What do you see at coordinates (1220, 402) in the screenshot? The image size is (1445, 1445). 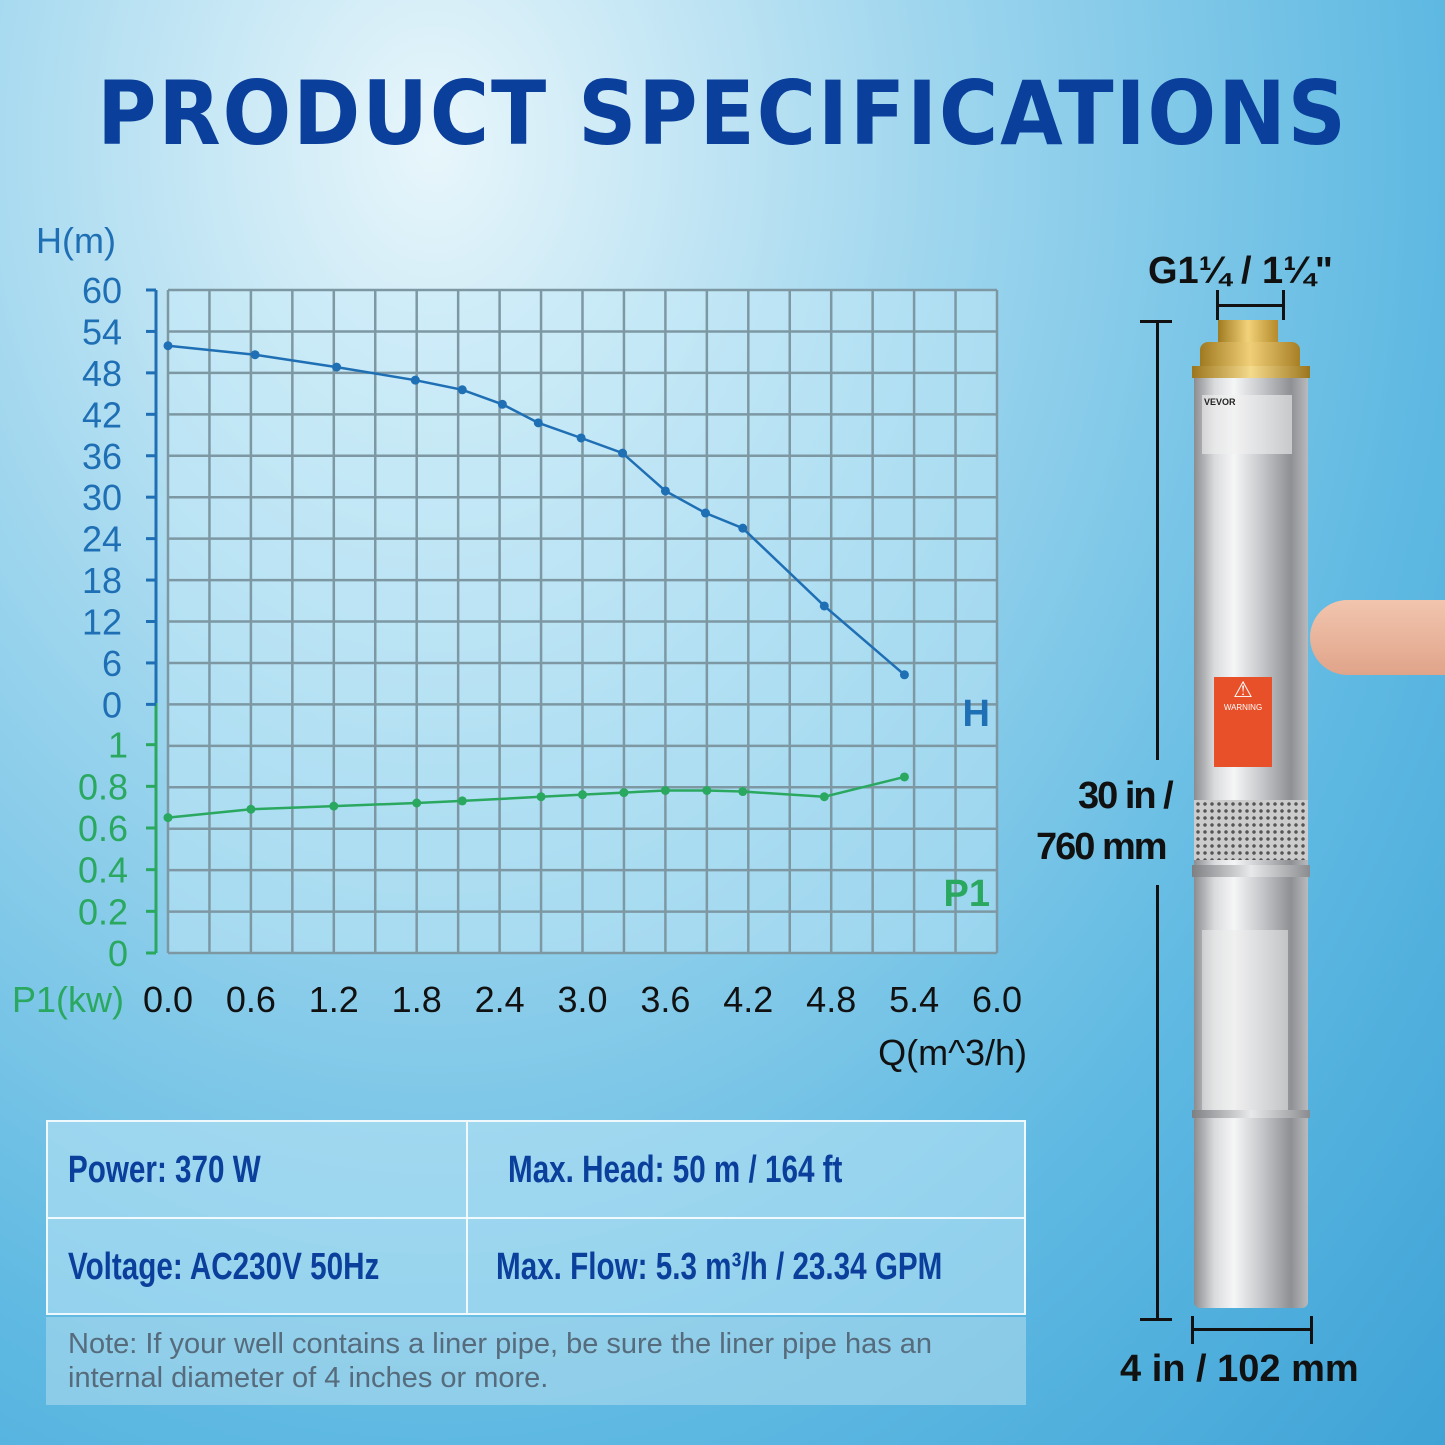 I see `brand-label: VEVOR` at bounding box center [1220, 402].